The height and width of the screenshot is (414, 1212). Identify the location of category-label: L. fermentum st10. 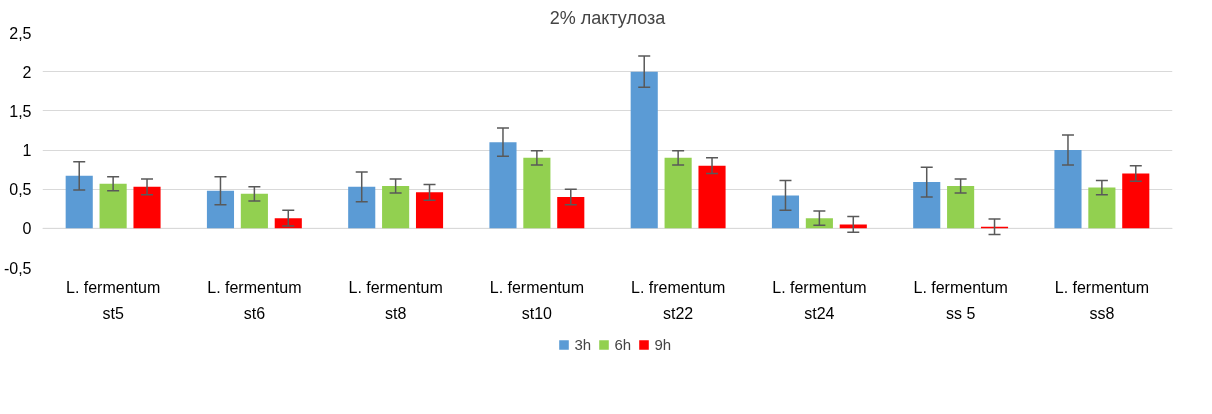
(537, 300).